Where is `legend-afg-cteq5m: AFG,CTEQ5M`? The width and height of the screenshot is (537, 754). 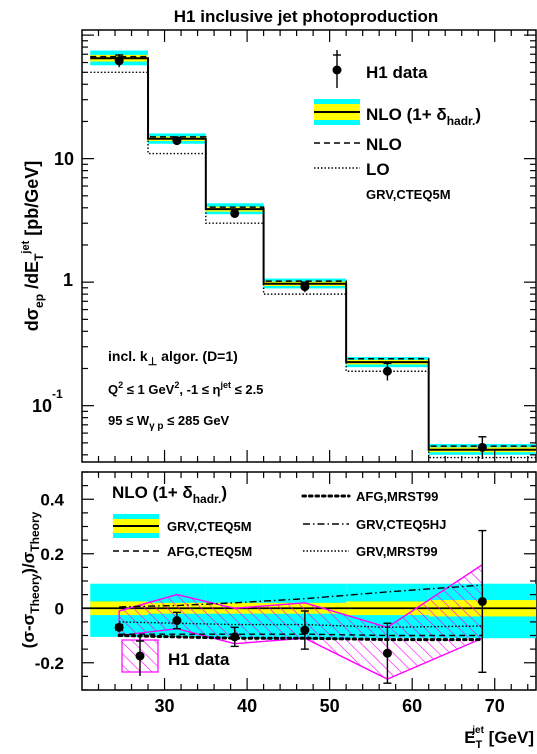
legend-afg-cteq5m: AFG,CTEQ5M is located at coordinates (209, 551).